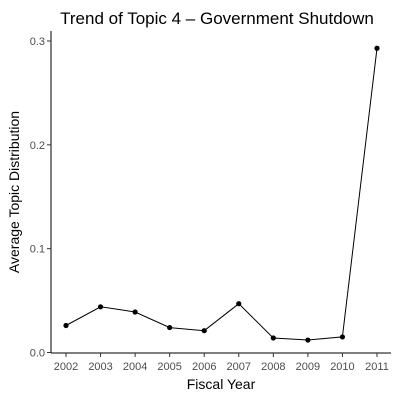 Image resolution: width=400 pixels, height=400 pixels. Describe the element at coordinates (204, 367) in the screenshot. I see `x-tick-label: 2006` at that location.